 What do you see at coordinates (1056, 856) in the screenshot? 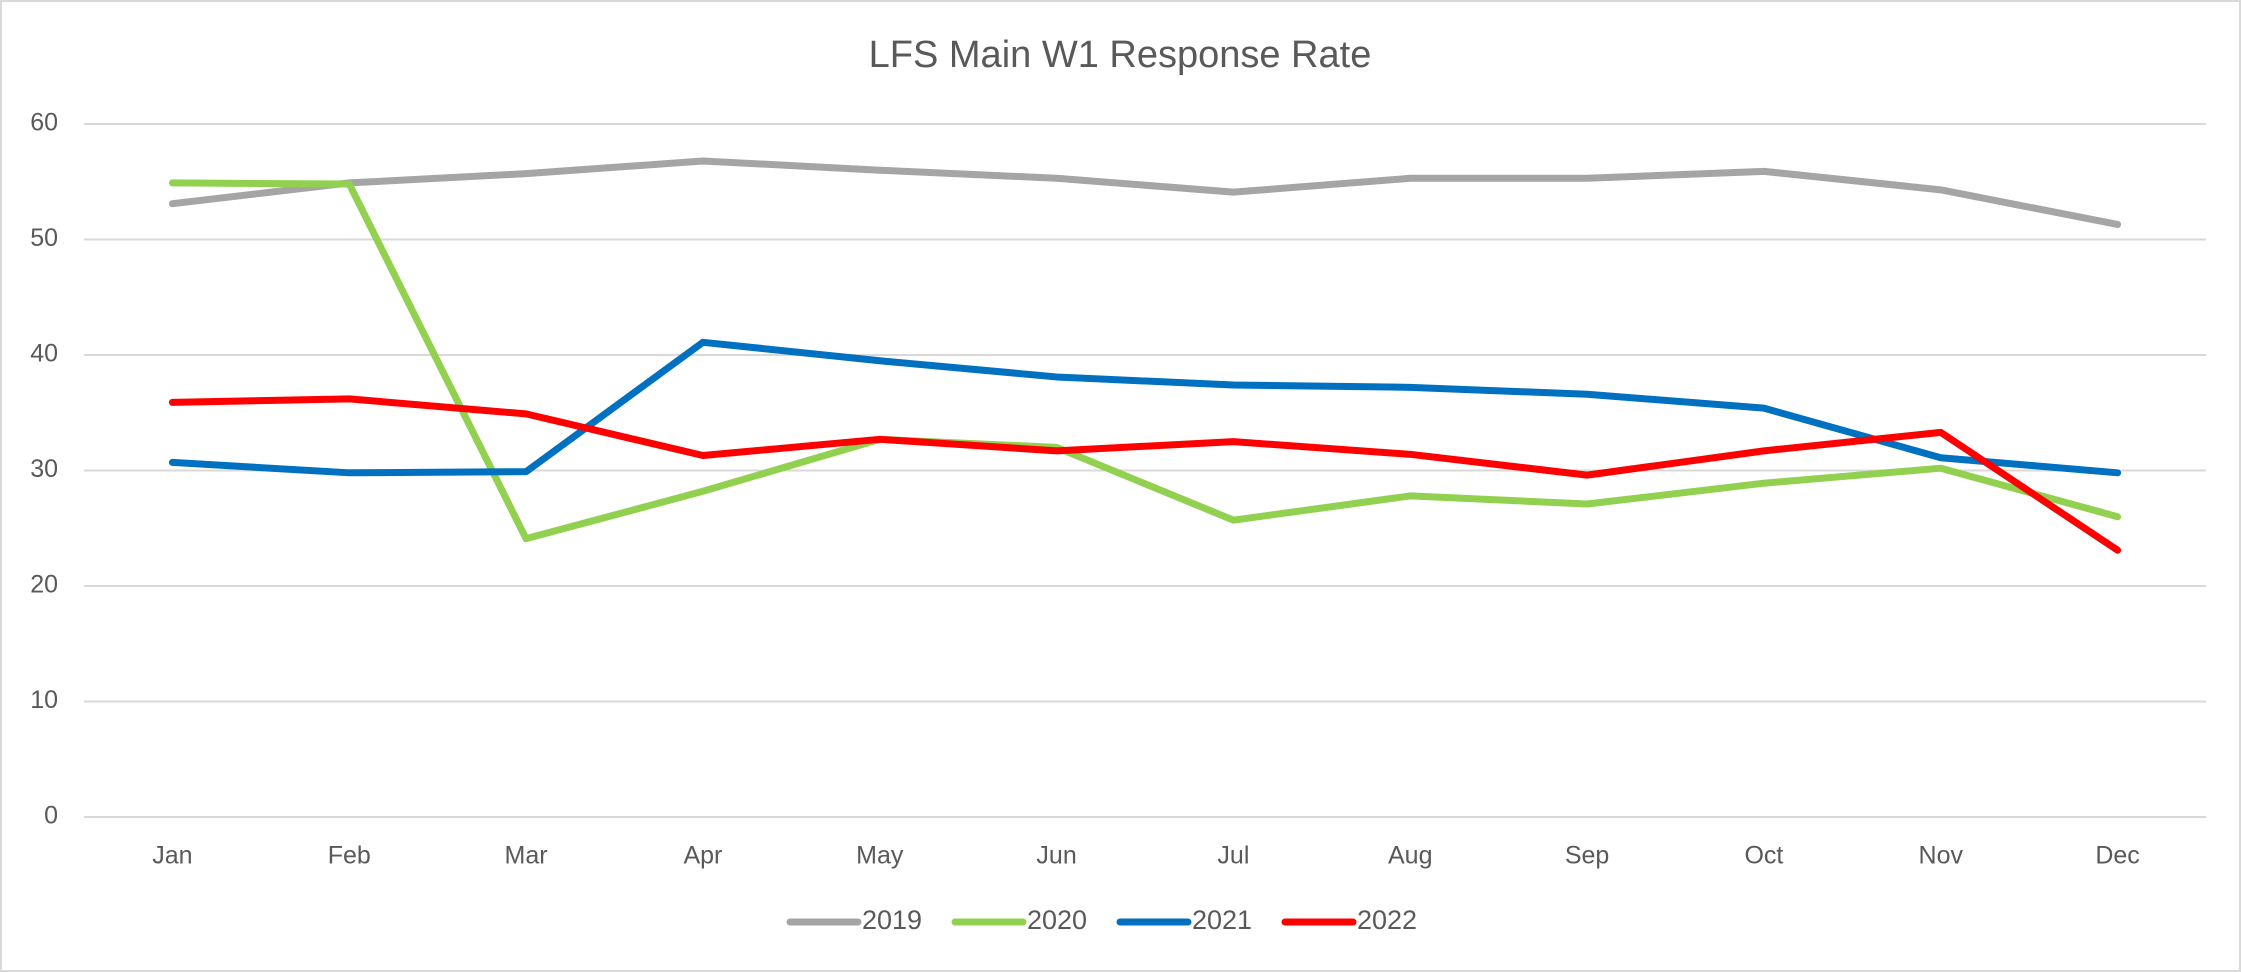
I see `x-tick-label: Jun` at bounding box center [1056, 856].